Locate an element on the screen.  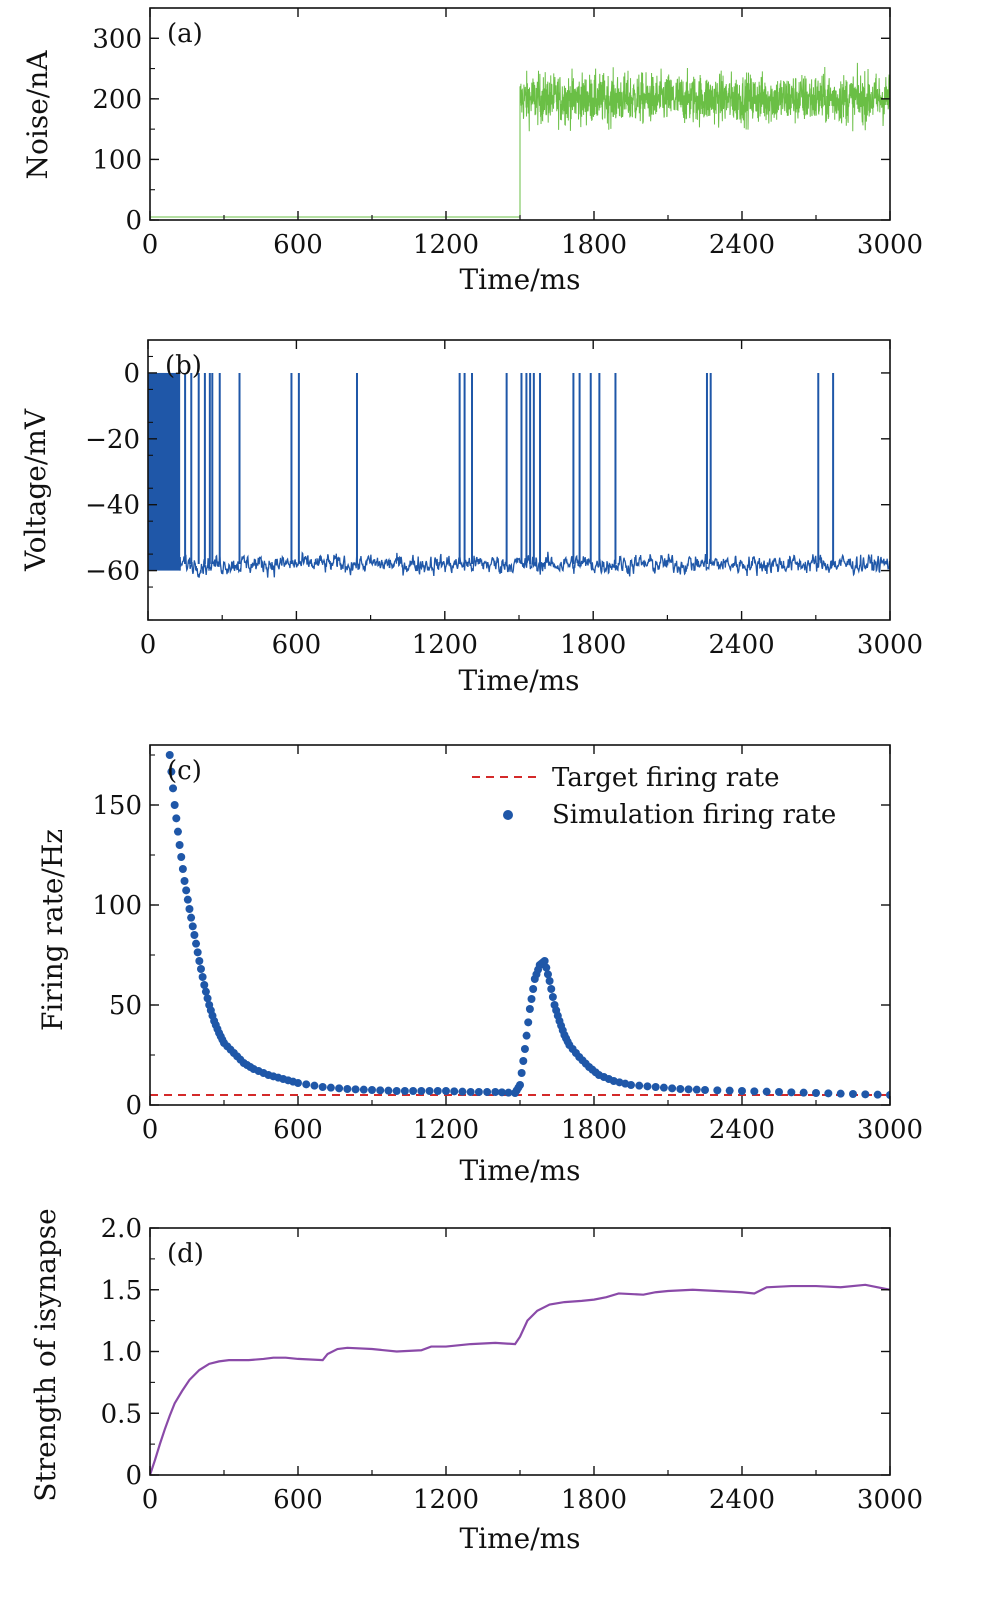
x-tick-label: 1800 is located at coordinates (594, 245).